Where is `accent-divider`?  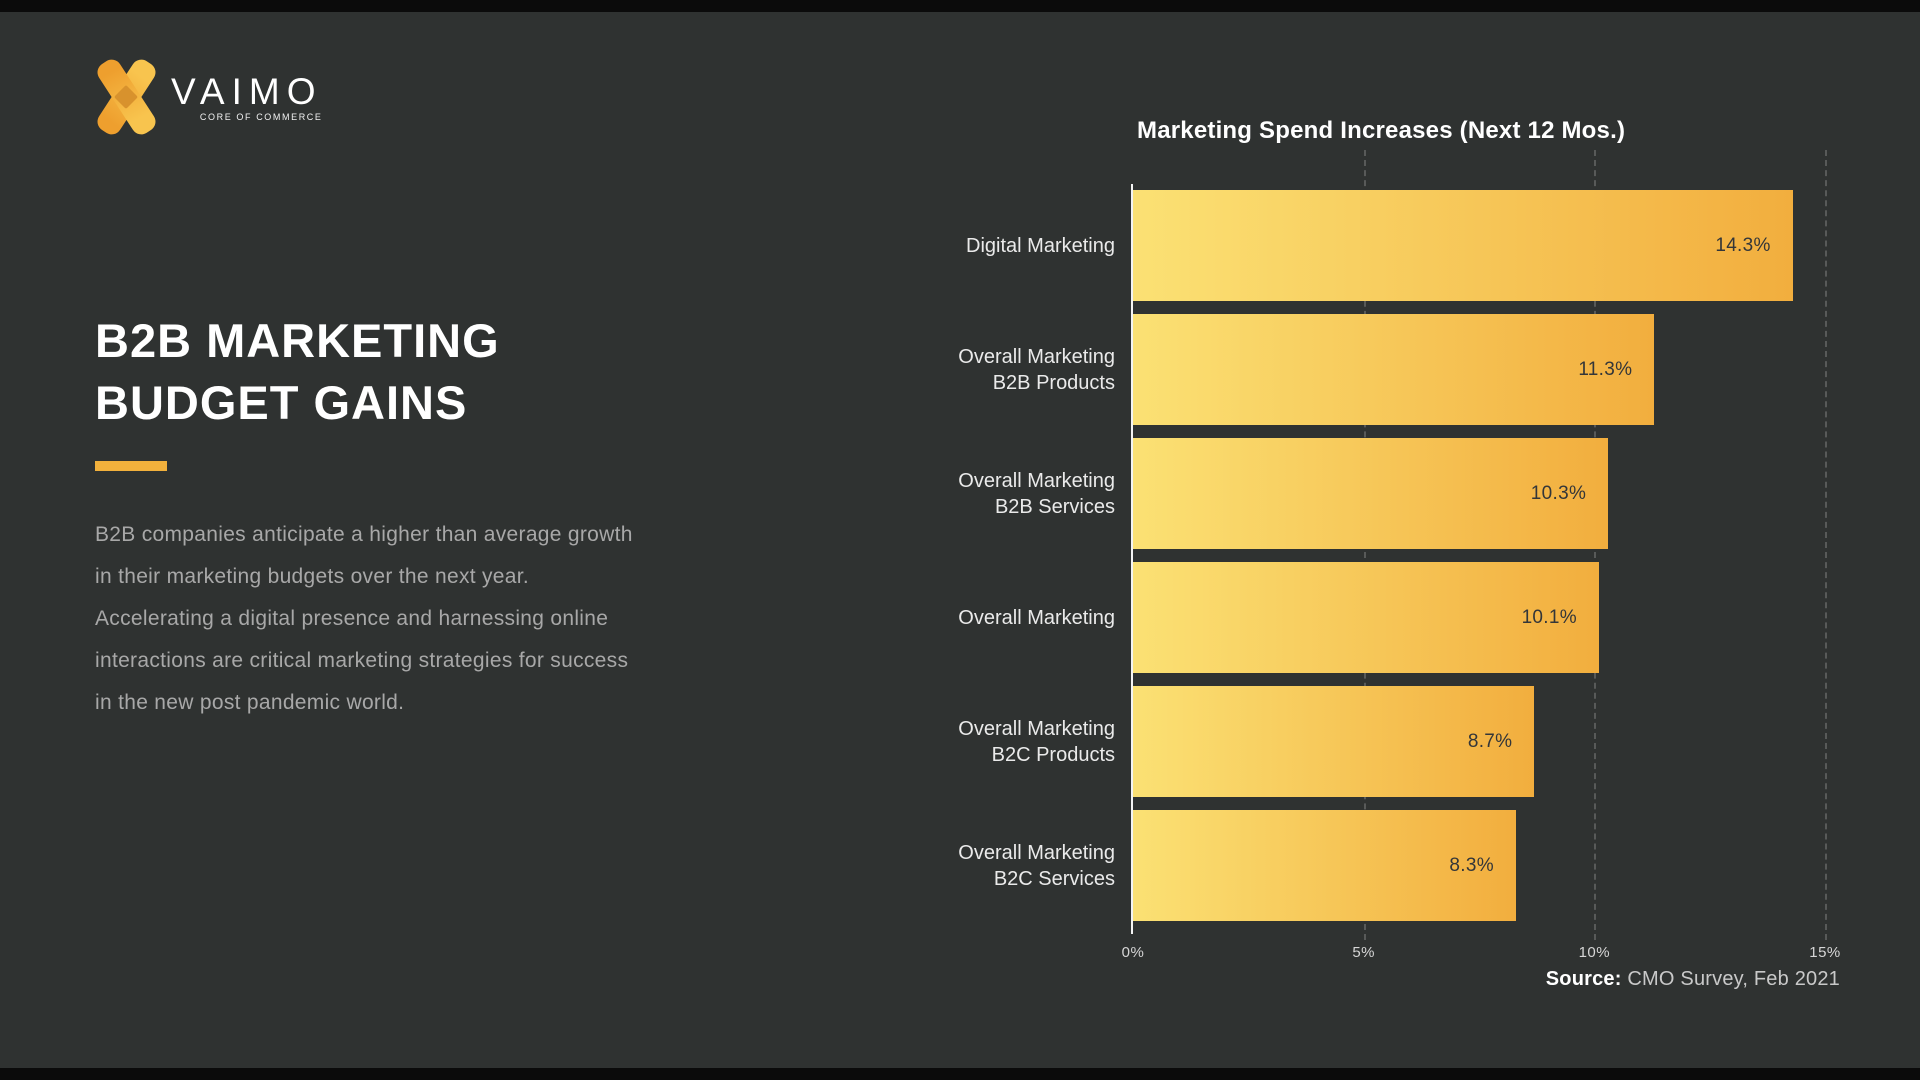
accent-divider is located at coordinates (131, 466).